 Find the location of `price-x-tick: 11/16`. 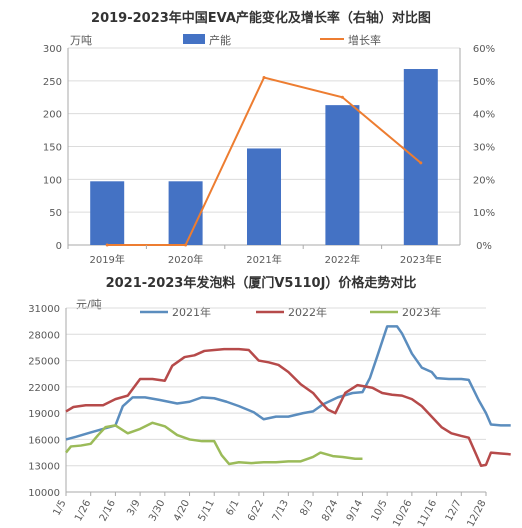

price-x-tick: 11/16 is located at coordinates (427, 513).